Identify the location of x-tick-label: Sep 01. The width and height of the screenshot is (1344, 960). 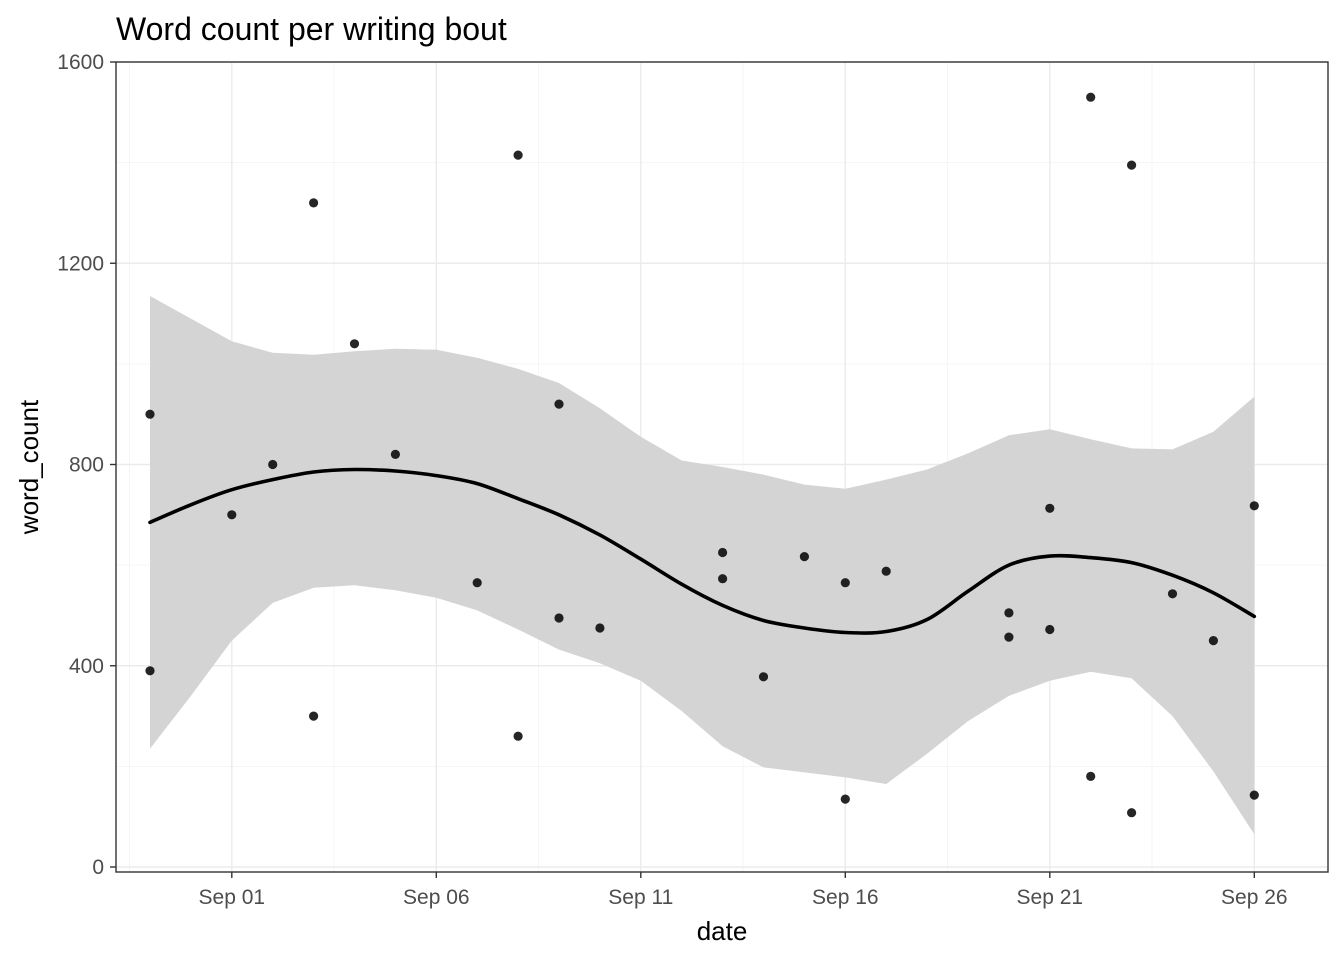
(232, 897).